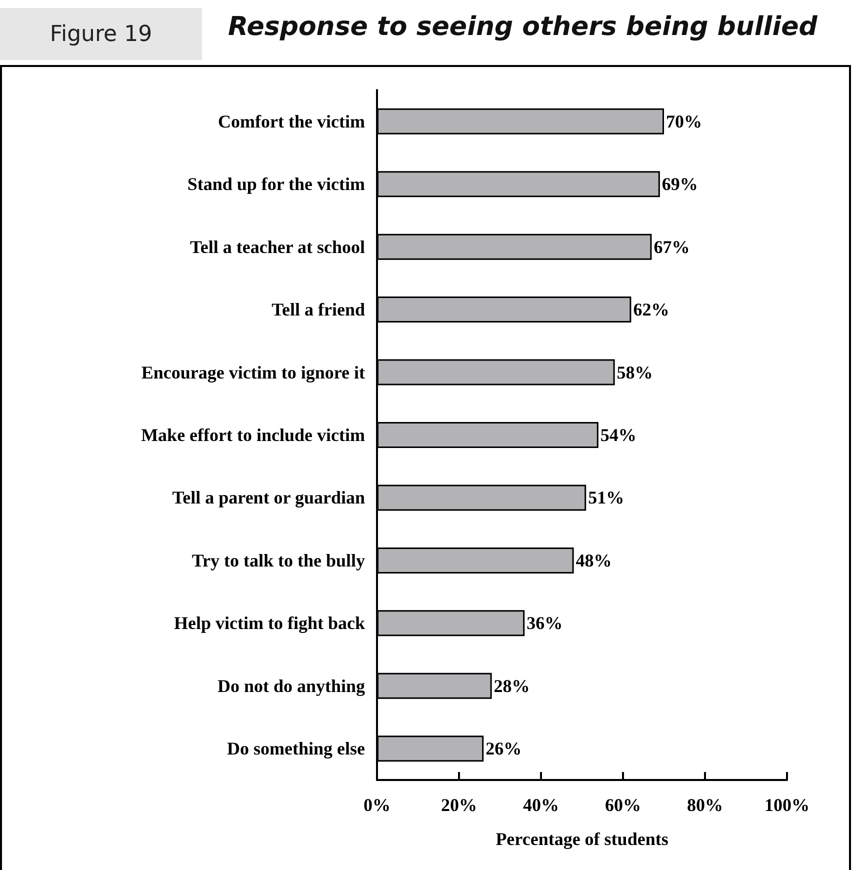 Image resolution: width=857 pixels, height=870 pixels. Describe the element at coordinates (544, 623) in the screenshot. I see `data-label: 36%` at that location.